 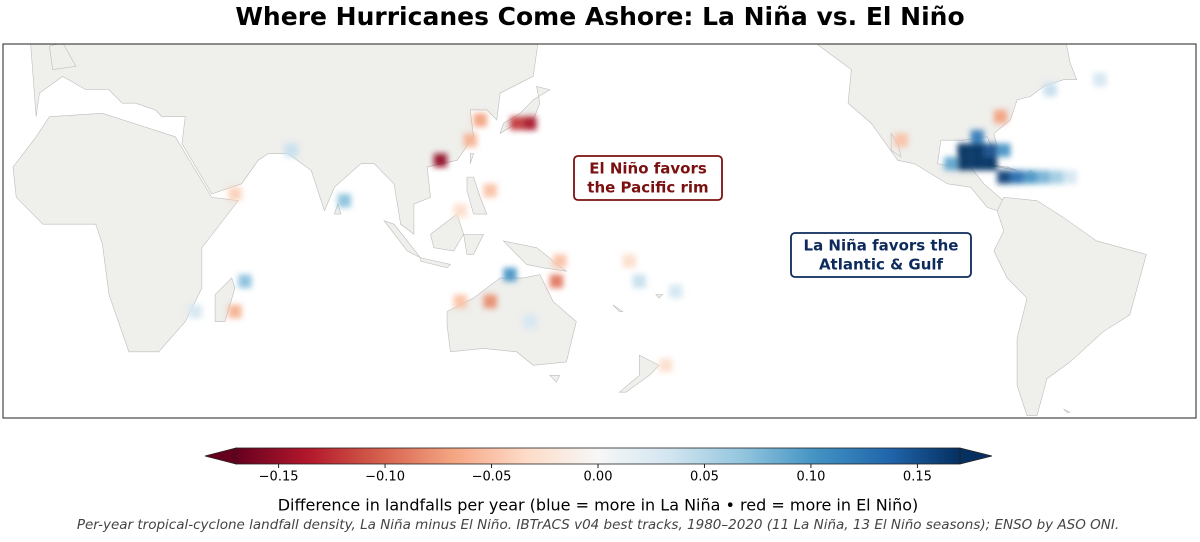 I want to click on colorbar-extend-high, so click(x=976, y=456).